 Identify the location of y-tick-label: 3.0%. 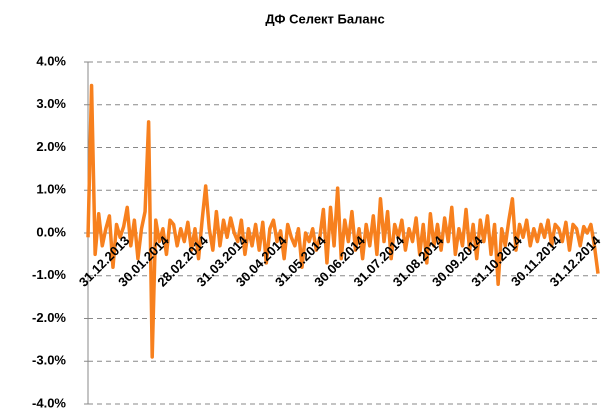
(51, 103).